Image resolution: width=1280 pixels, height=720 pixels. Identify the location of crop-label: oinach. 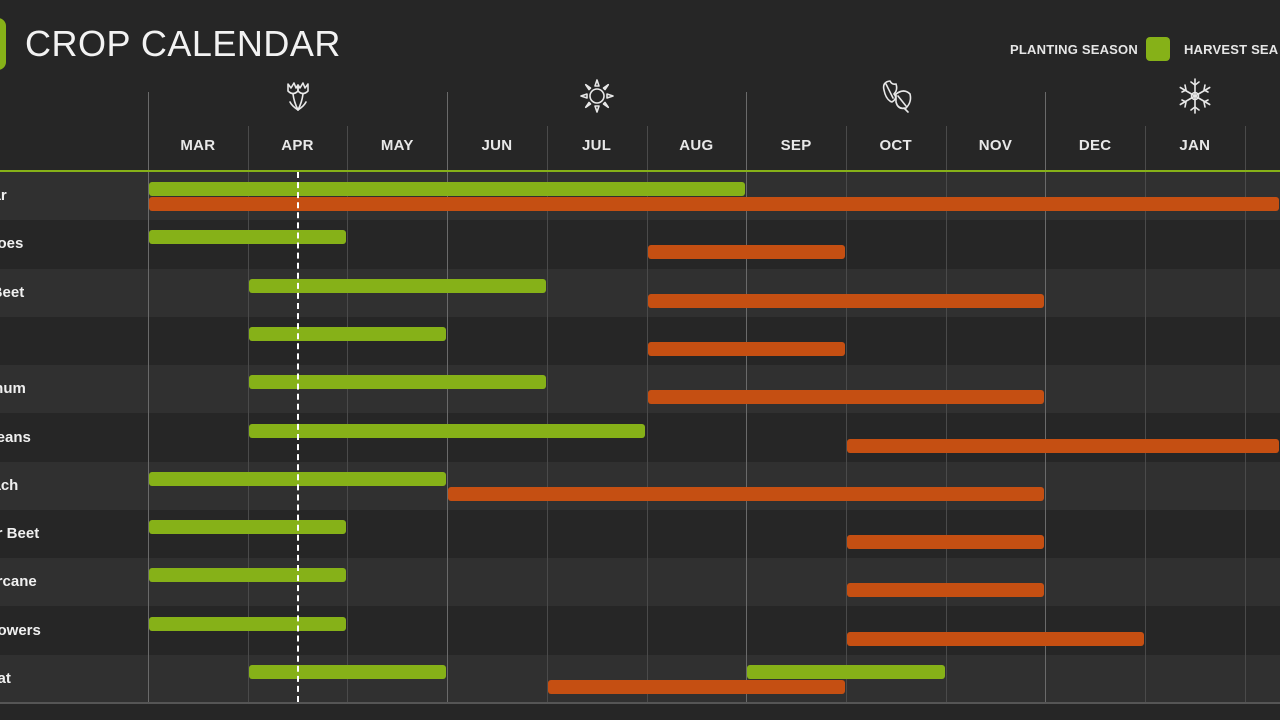
(9, 485).